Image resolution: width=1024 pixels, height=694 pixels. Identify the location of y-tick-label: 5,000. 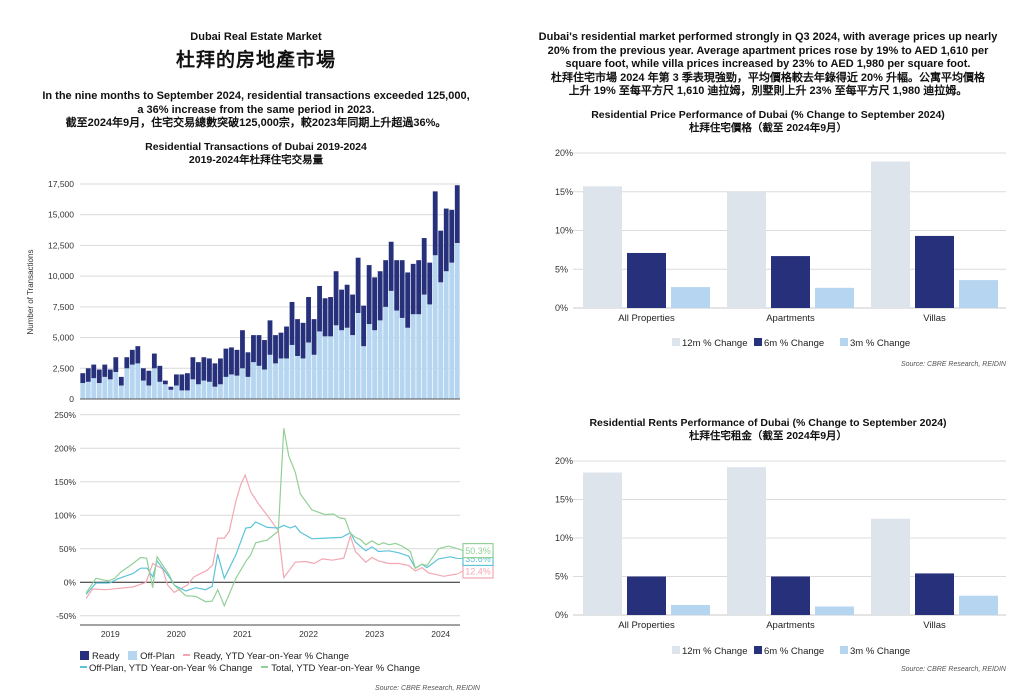
(64, 338).